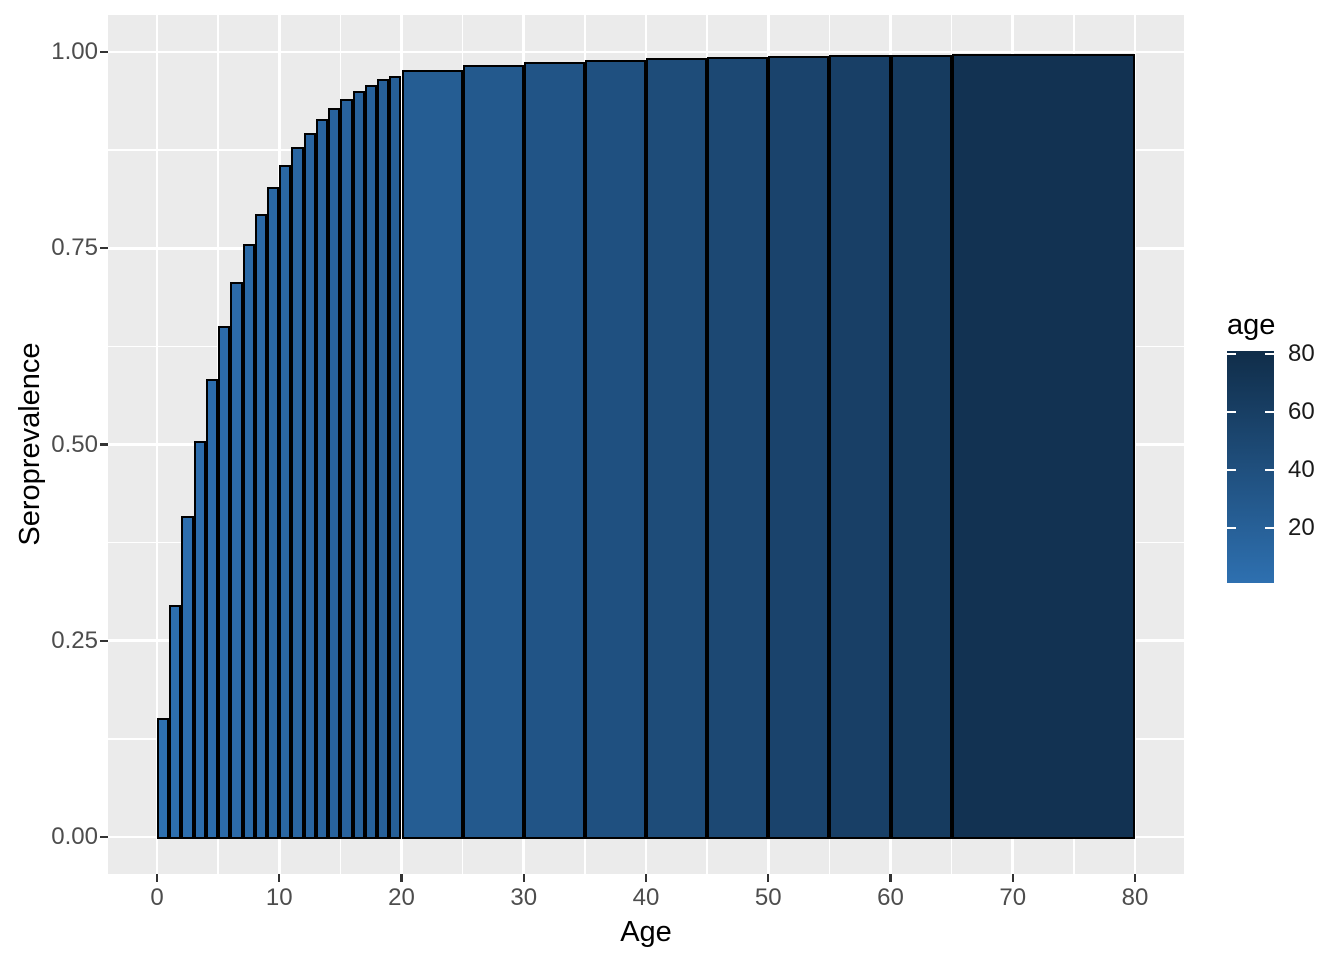  What do you see at coordinates (74, 51) in the screenshot?
I see `y-tick-label: 1.00` at bounding box center [74, 51].